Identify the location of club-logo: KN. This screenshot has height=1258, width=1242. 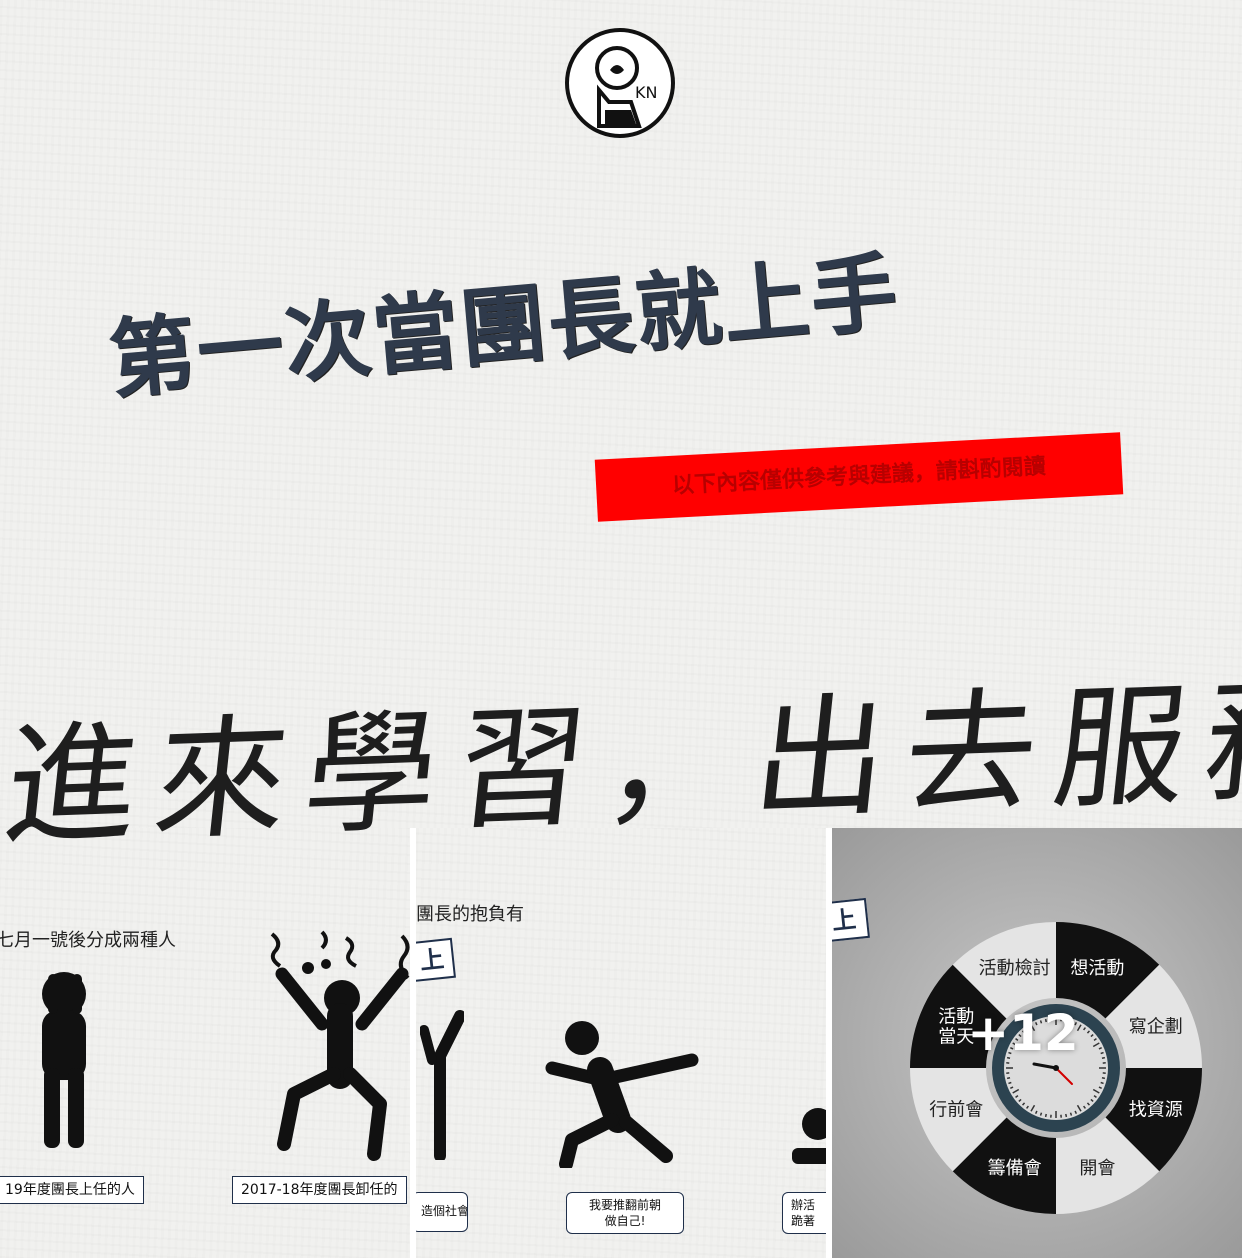
(620, 83).